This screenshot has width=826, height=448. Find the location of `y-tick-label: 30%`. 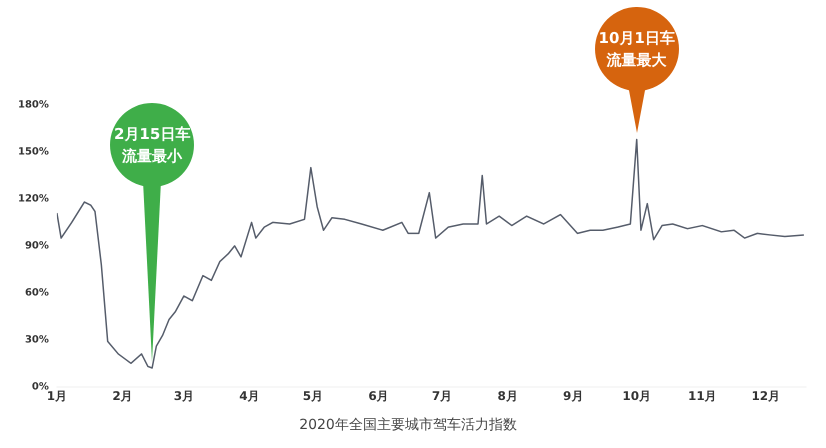

y-tick-label: 30% is located at coordinates (36, 340).